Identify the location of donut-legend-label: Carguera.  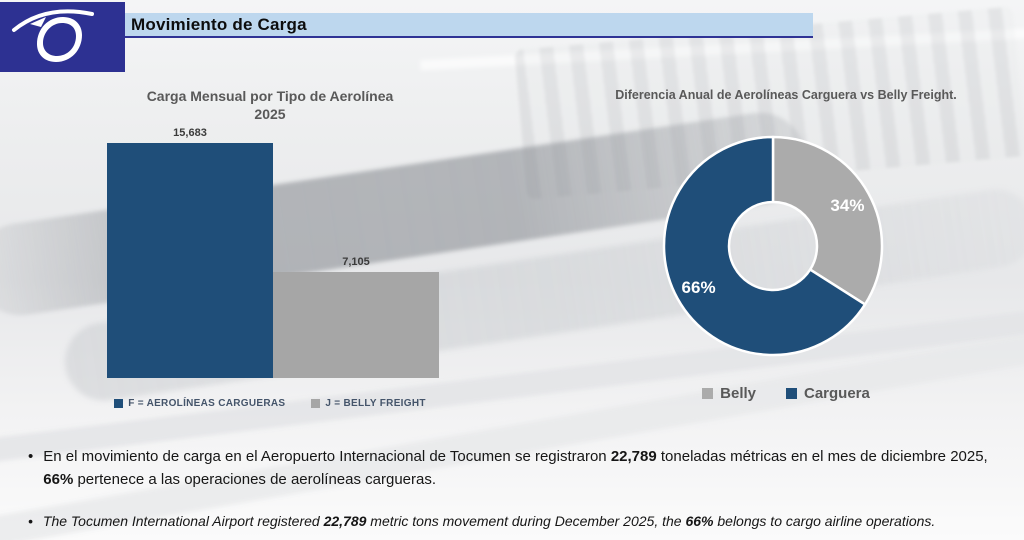
(837, 393).